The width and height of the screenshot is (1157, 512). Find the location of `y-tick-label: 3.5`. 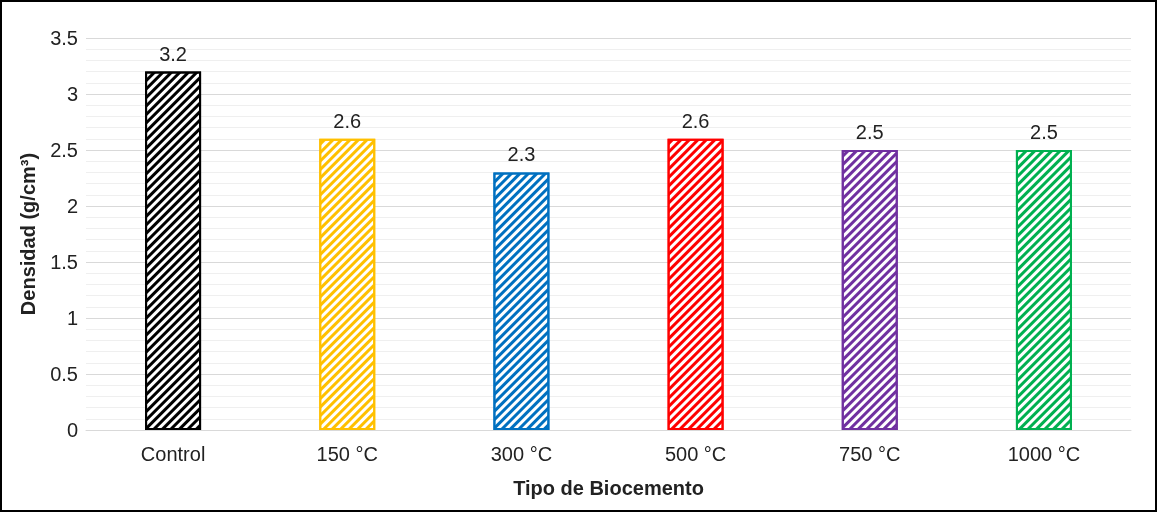

y-tick-label: 3.5 is located at coordinates (64, 38).